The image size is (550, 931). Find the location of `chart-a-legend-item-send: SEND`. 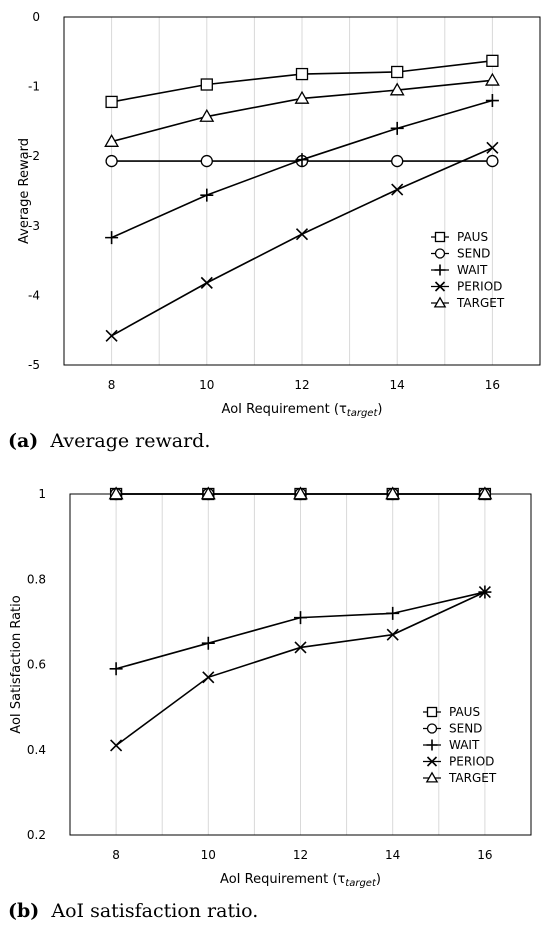

chart-a-legend-item-send: SEND is located at coordinates (460, 254).